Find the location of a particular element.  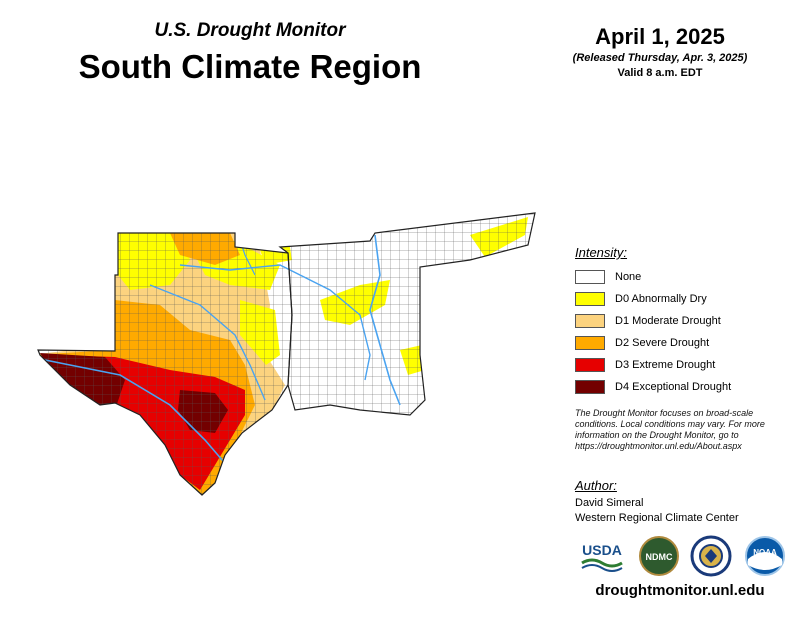

legend-label: D0 Abnormally Dry is located at coordinates (661, 299).